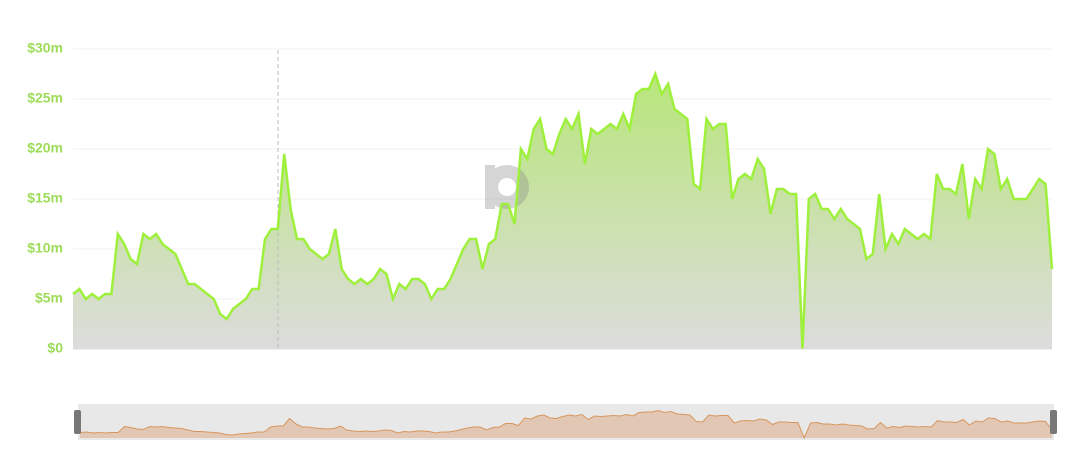  What do you see at coordinates (45, 48) in the screenshot?
I see `y-tick-label: $30m` at bounding box center [45, 48].